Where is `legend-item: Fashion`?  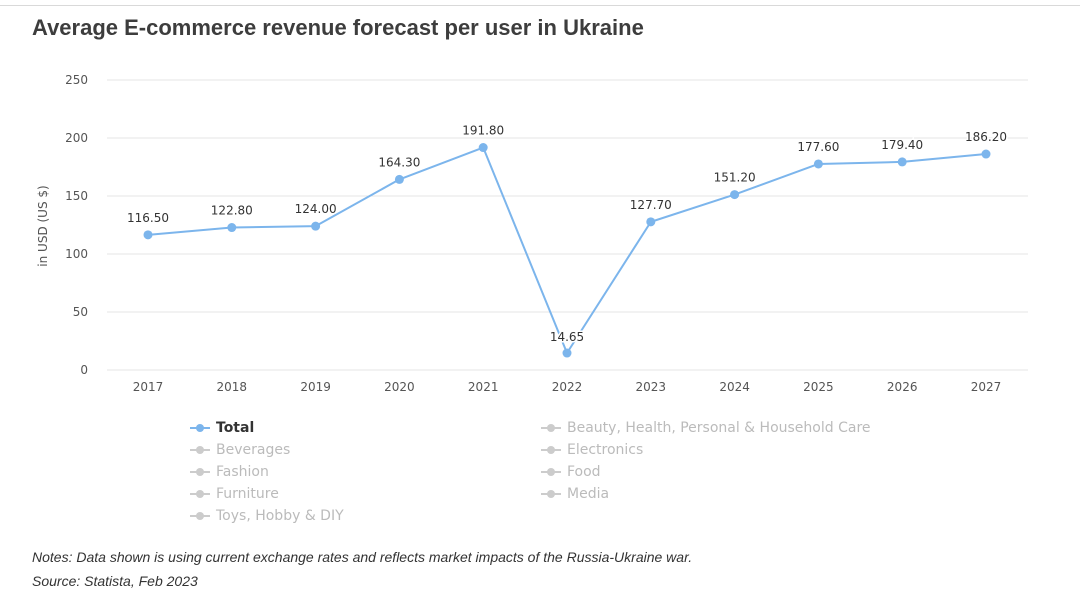 legend-item: Fashion is located at coordinates (229, 472).